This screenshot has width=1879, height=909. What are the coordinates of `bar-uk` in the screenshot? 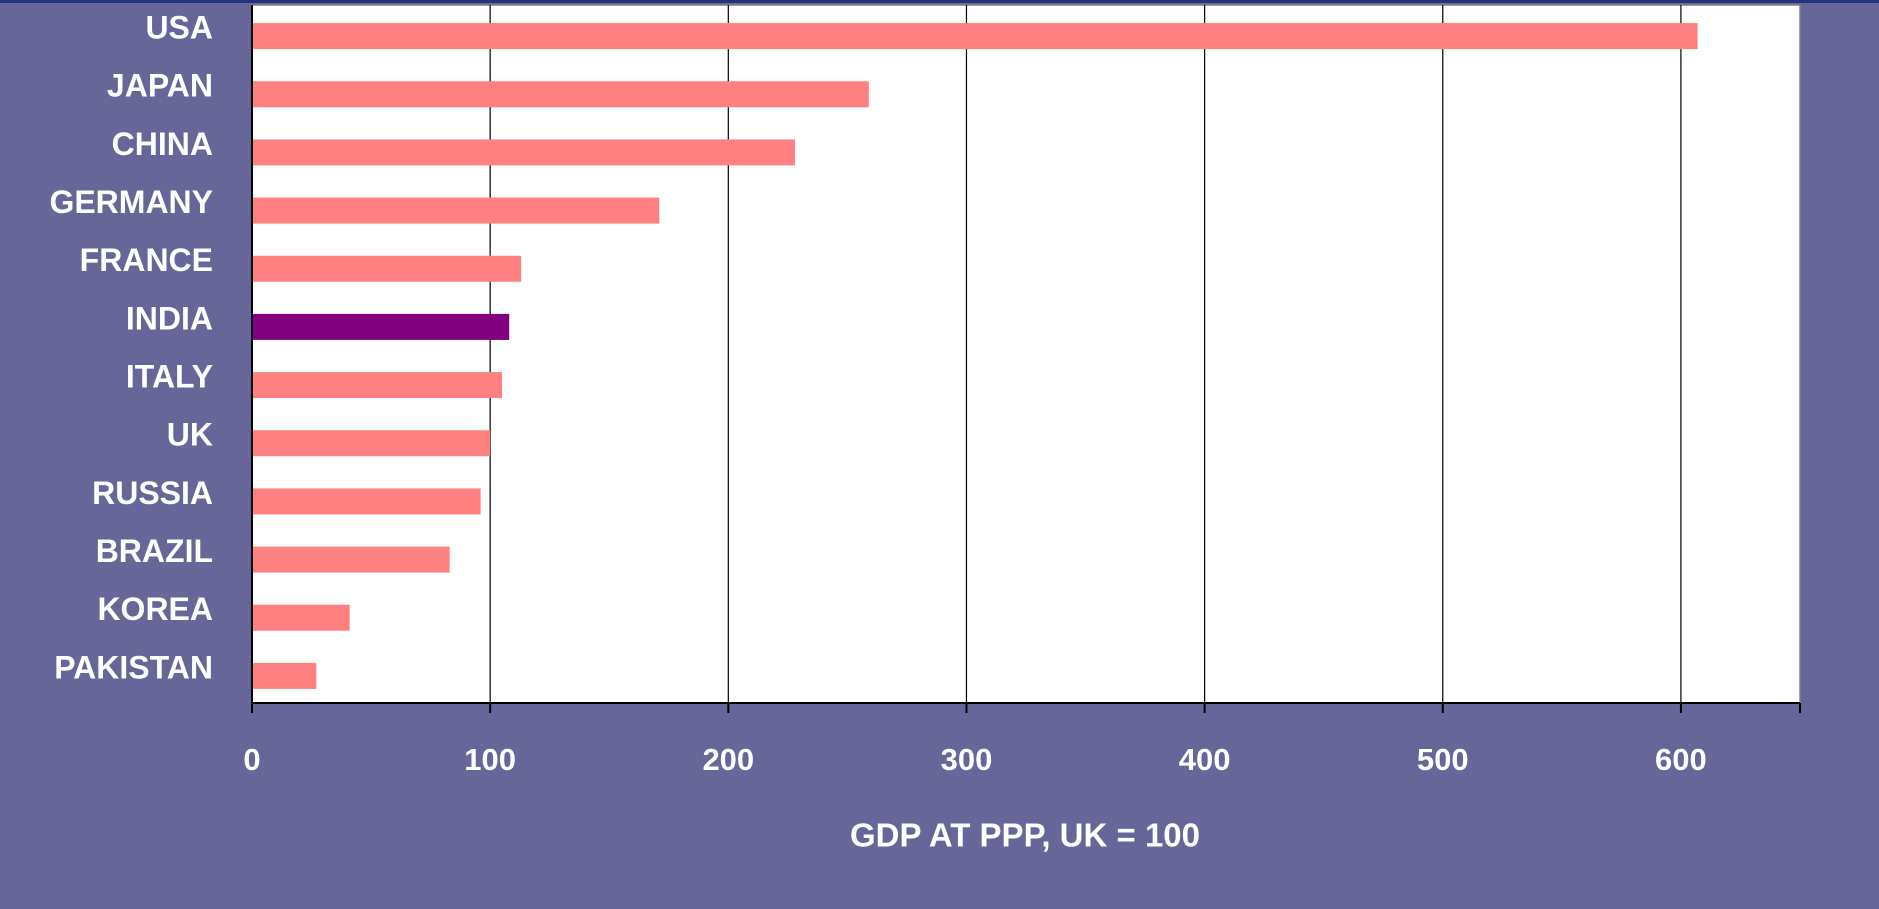 It's located at (371, 443).